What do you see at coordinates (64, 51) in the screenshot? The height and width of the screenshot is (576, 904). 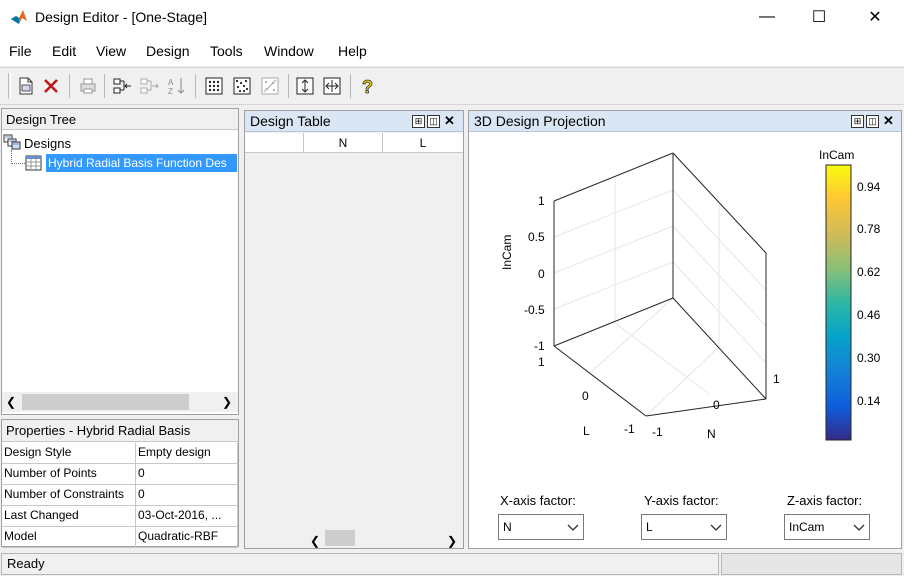 I see `menu-edit: Edit` at bounding box center [64, 51].